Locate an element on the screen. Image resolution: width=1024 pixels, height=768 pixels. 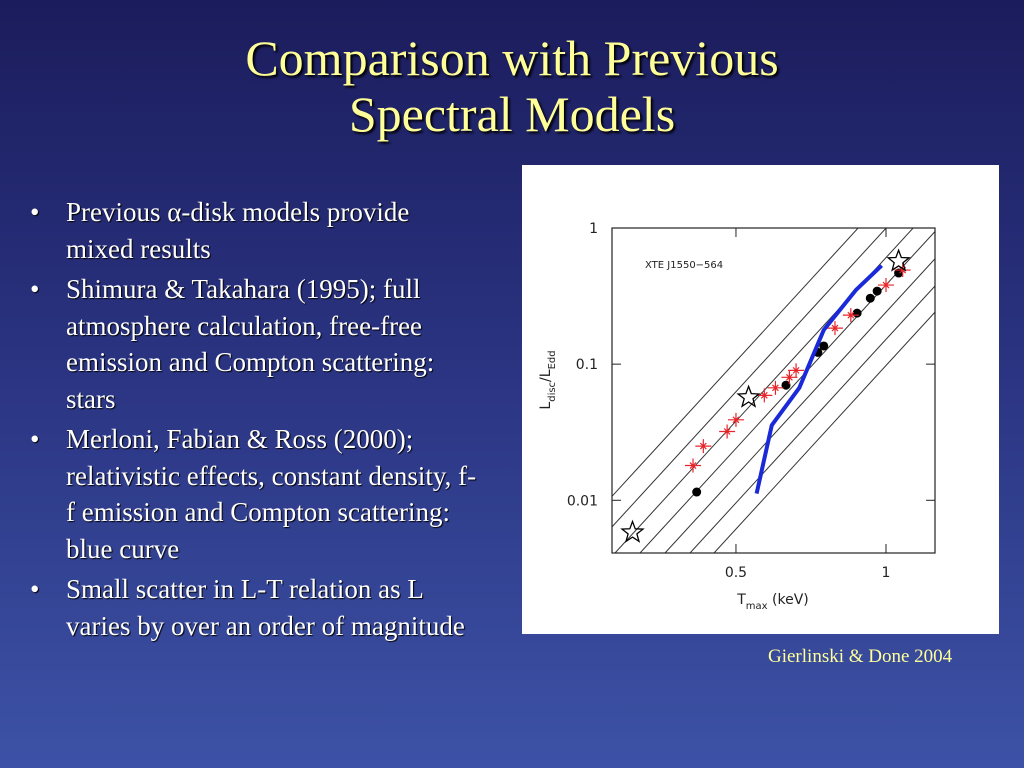
label-part: L is located at coordinates (546, 406).